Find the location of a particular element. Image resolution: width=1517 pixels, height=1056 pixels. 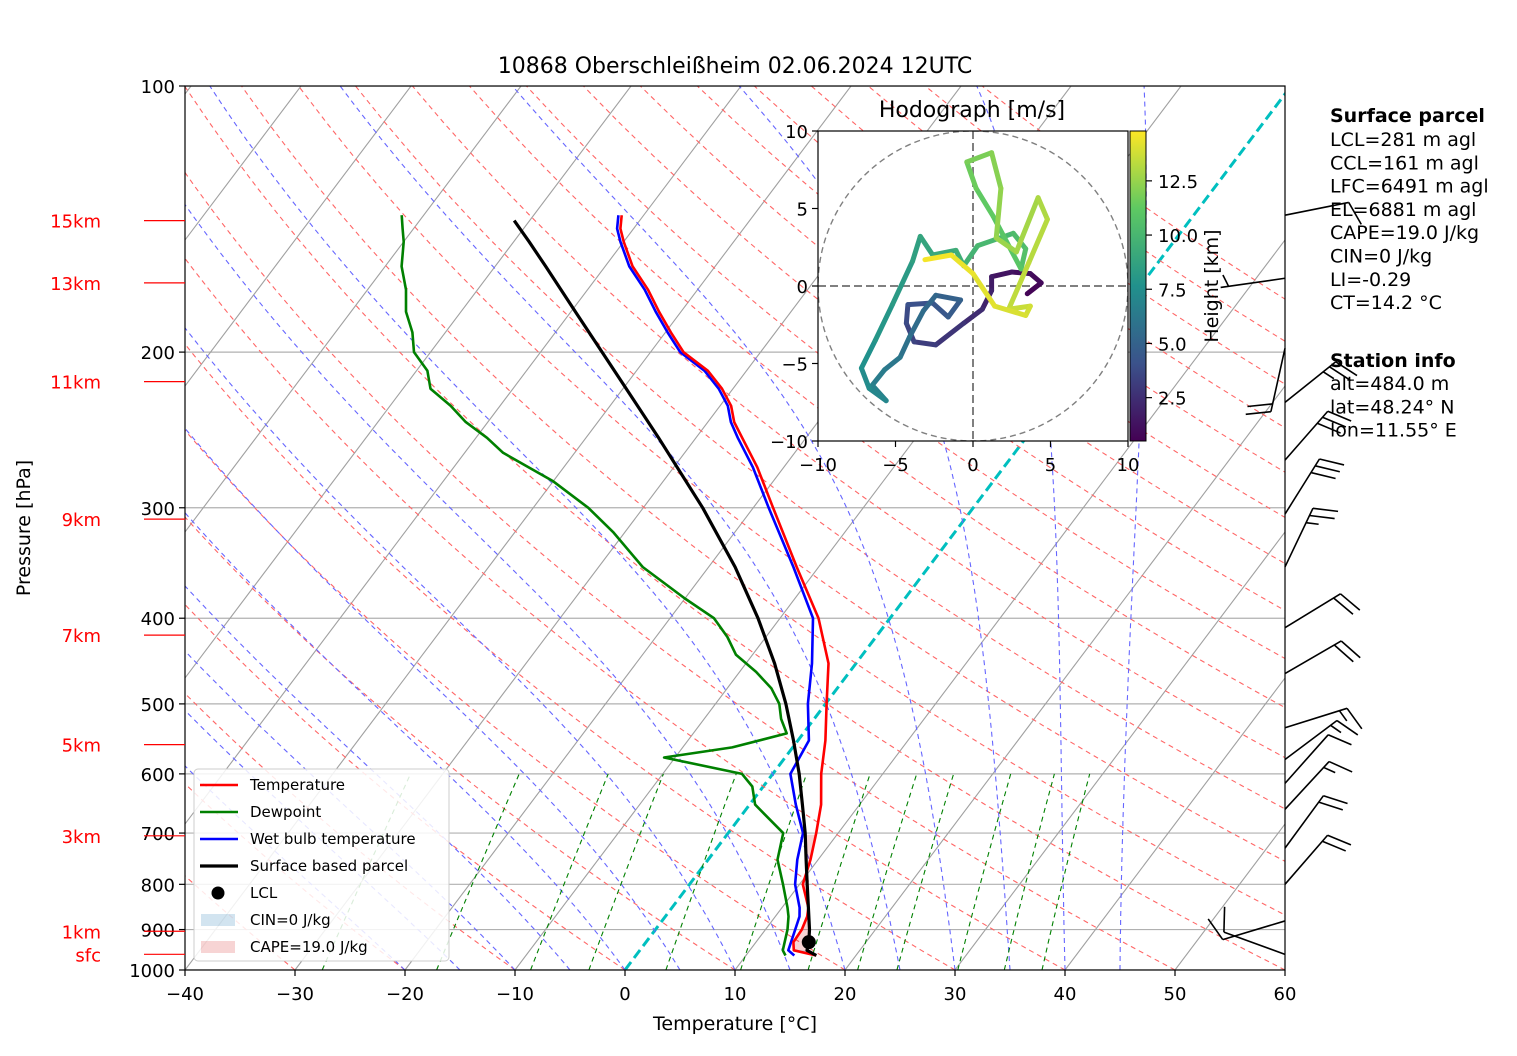

chart-title: 10868 Oberschleißheim 02.06.2024 12UTC is located at coordinates (735, 66).